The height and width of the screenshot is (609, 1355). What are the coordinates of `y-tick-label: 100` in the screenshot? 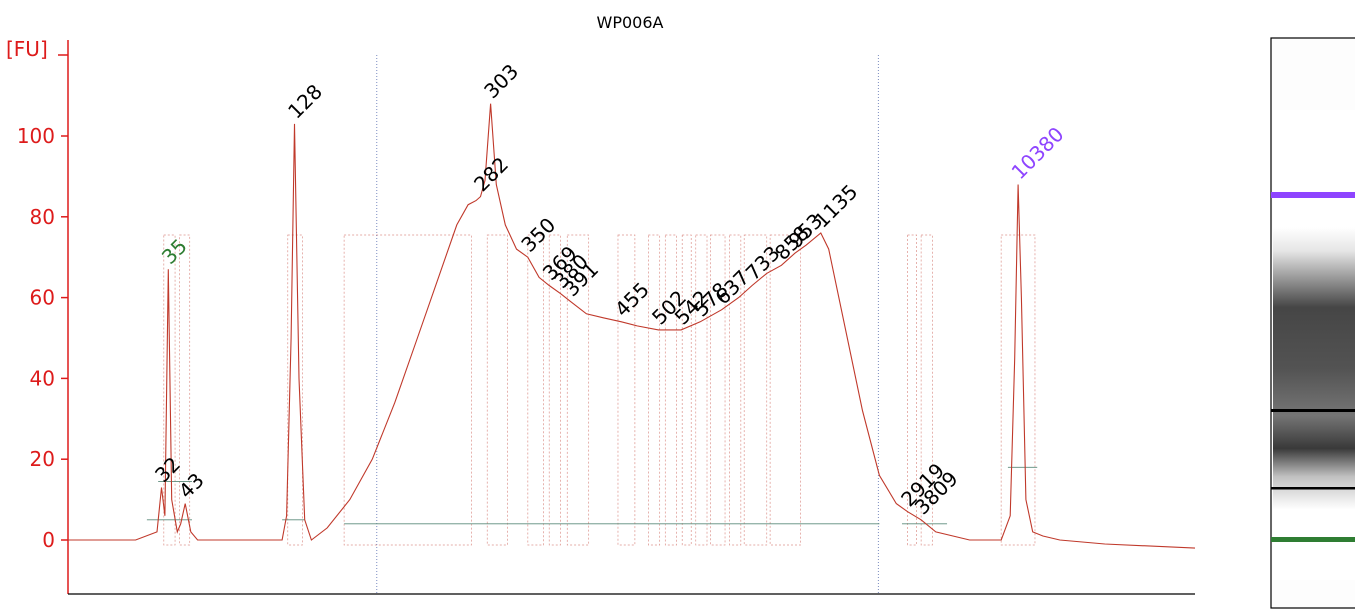 It's located at (36, 136).